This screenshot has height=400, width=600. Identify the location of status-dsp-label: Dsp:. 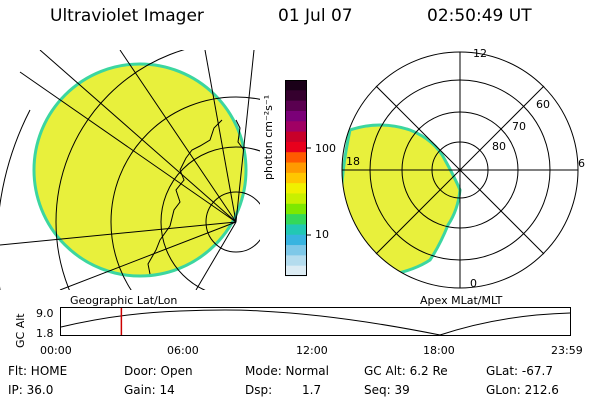
(259, 390).